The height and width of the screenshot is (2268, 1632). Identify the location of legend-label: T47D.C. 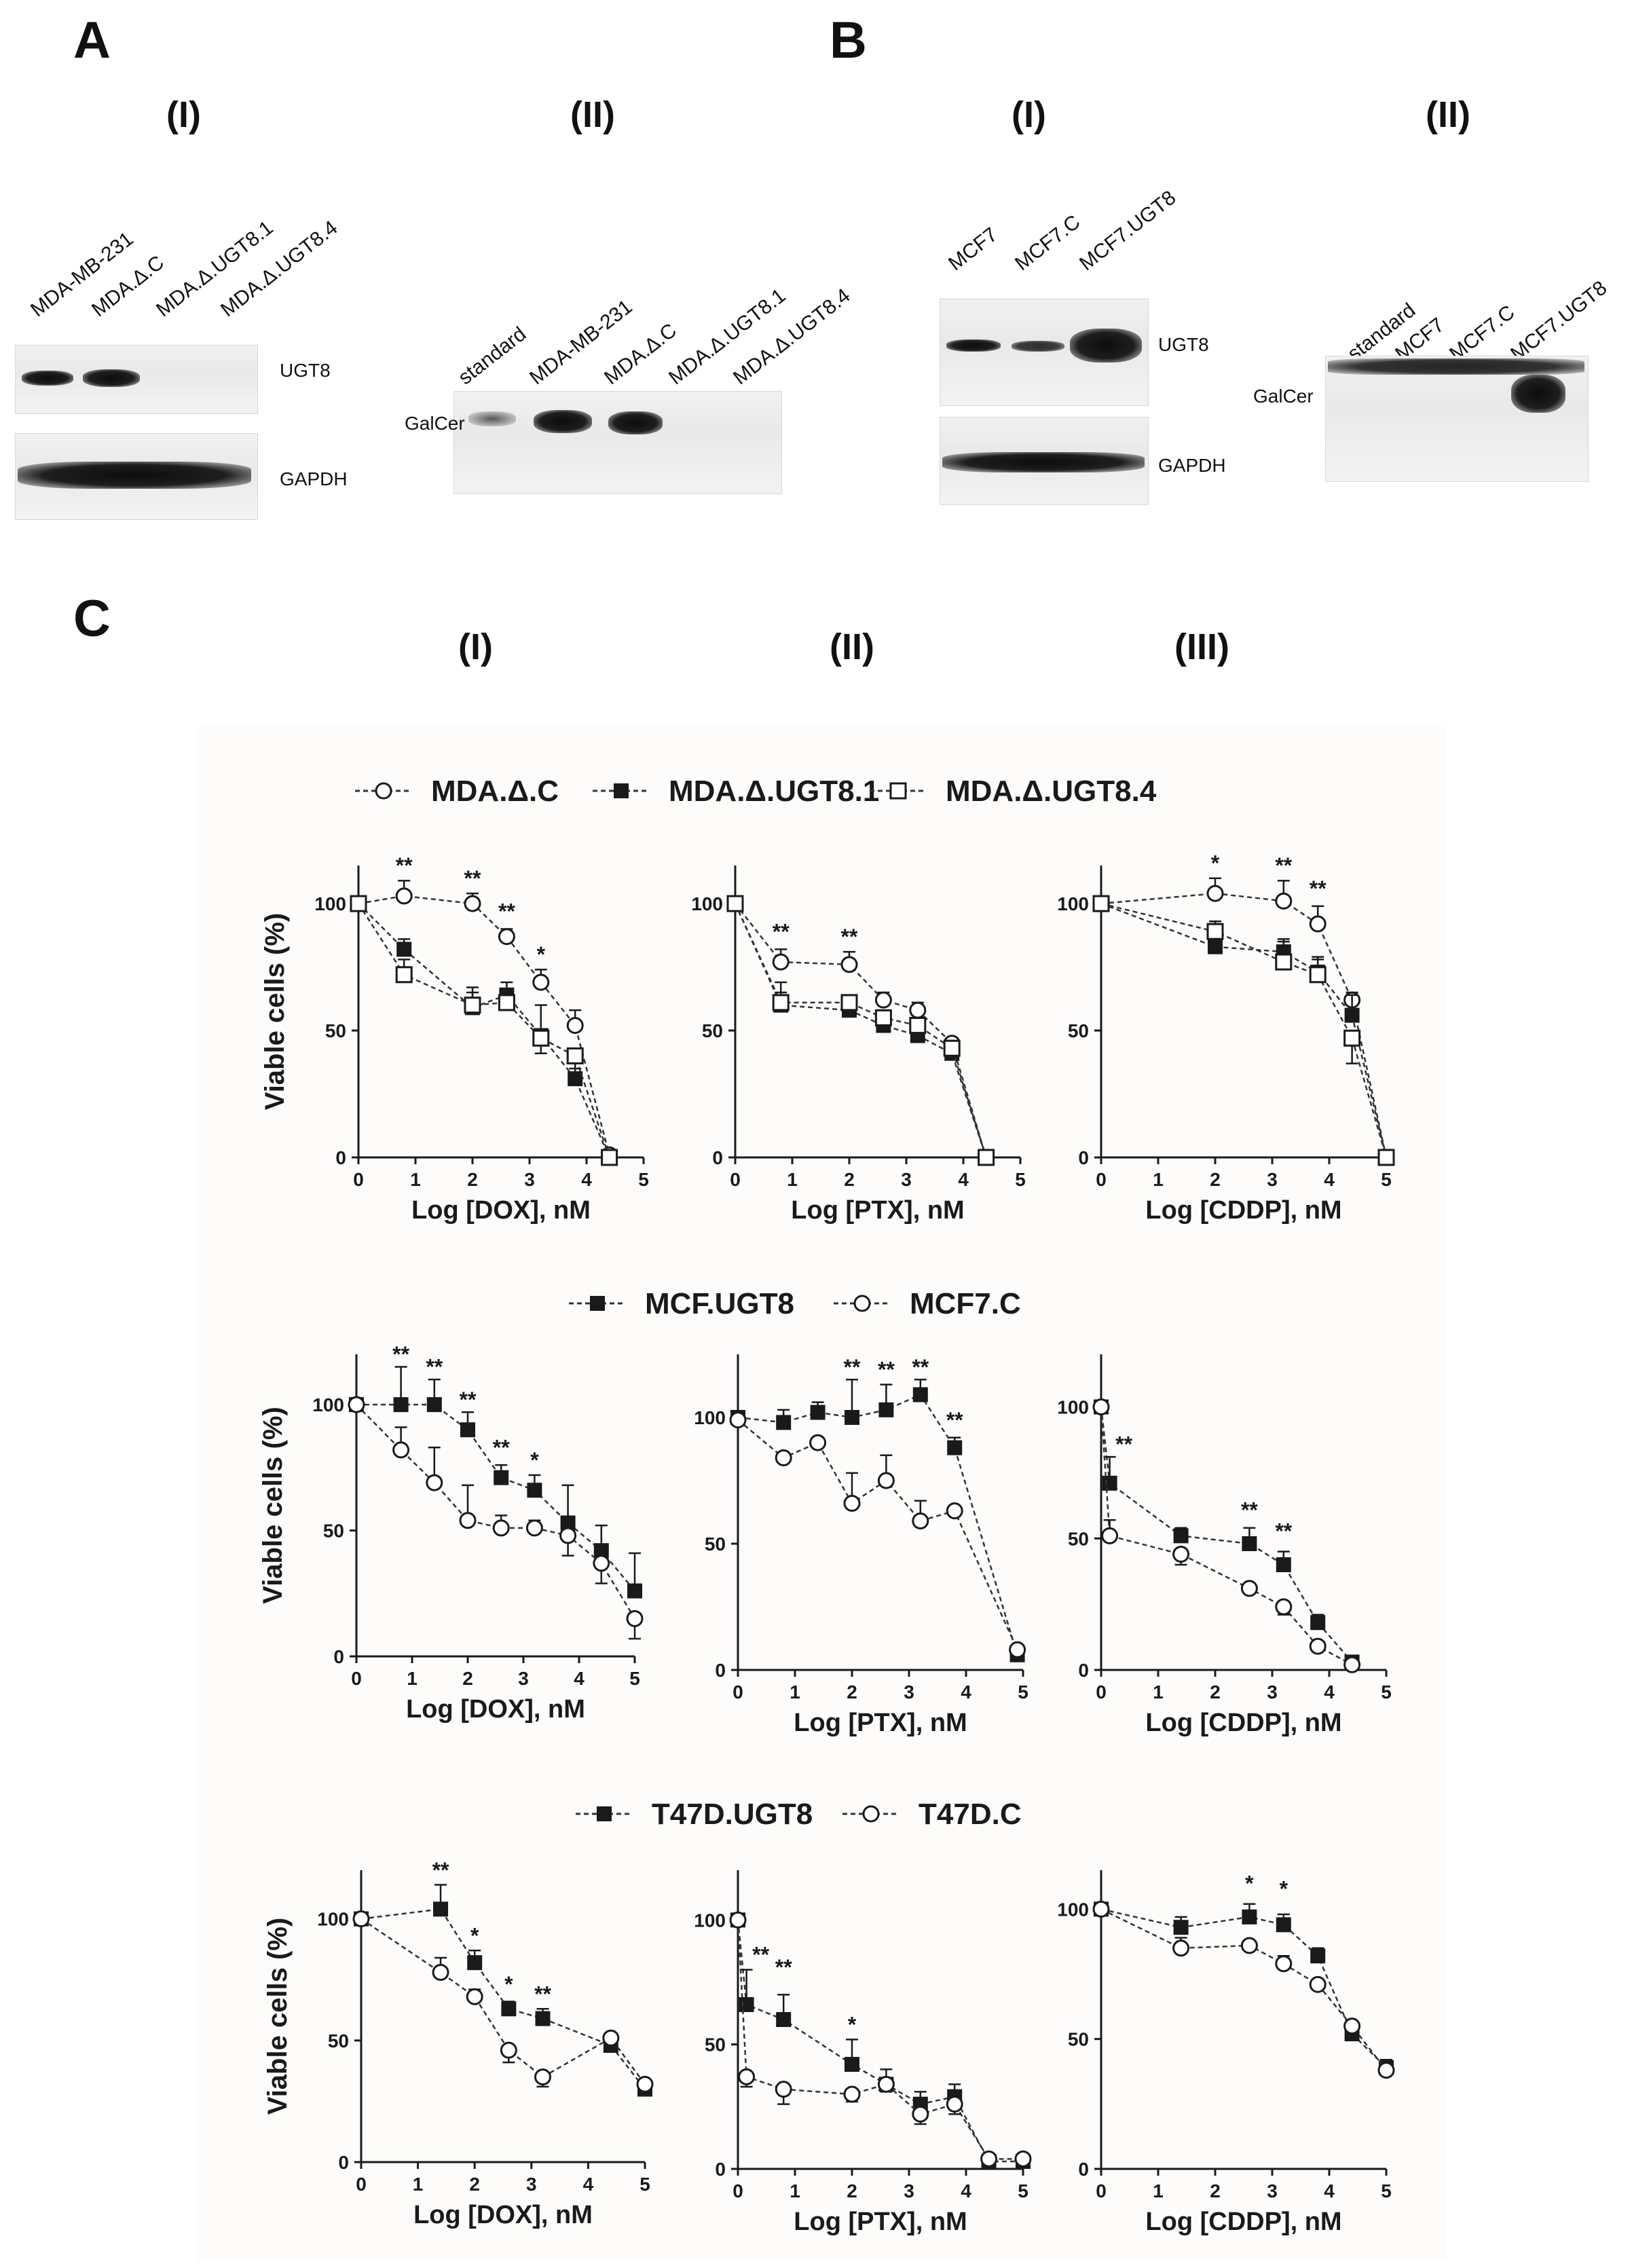
(970, 1814).